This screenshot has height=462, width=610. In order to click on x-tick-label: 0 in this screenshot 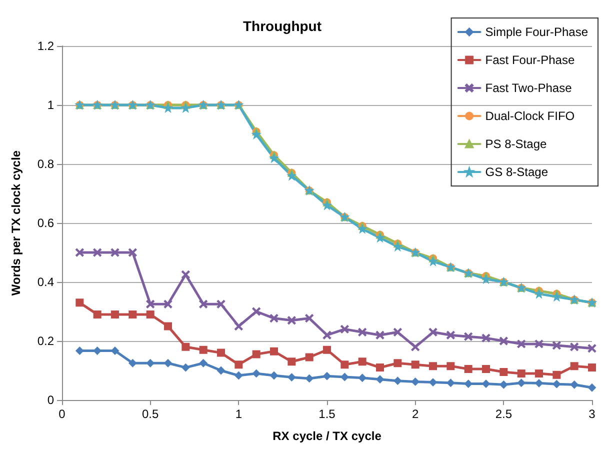, I will do `click(62, 414)`.